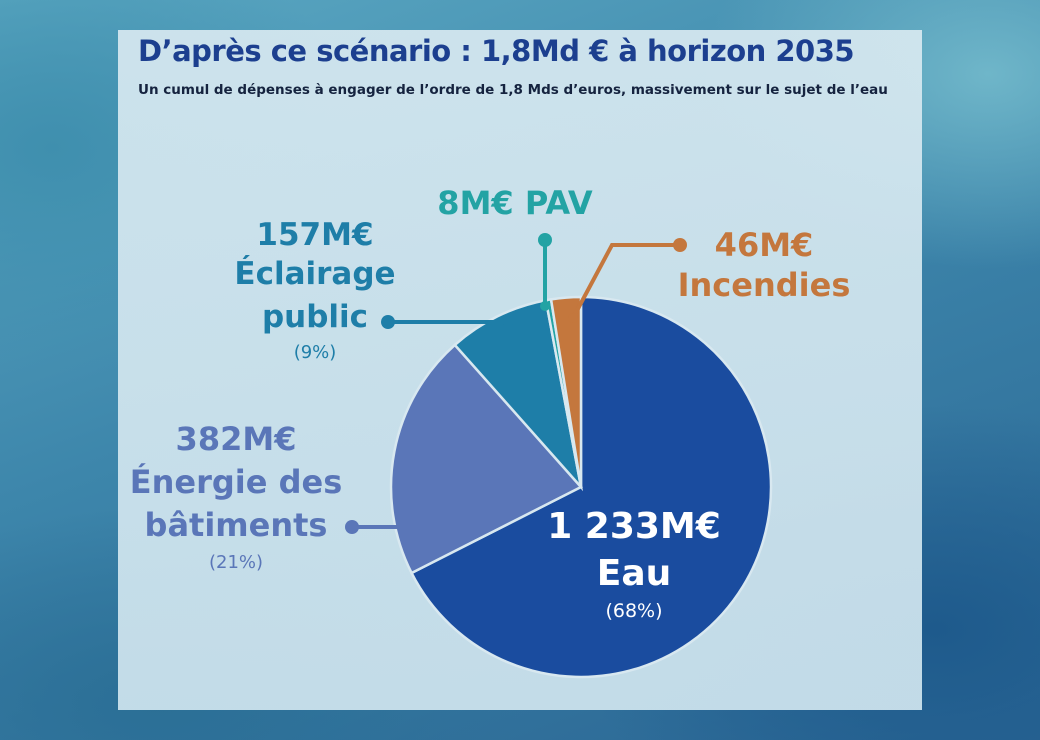 The width and height of the screenshot is (1040, 740). I want to click on slice-name-label-1: bâtiments, so click(236, 525).